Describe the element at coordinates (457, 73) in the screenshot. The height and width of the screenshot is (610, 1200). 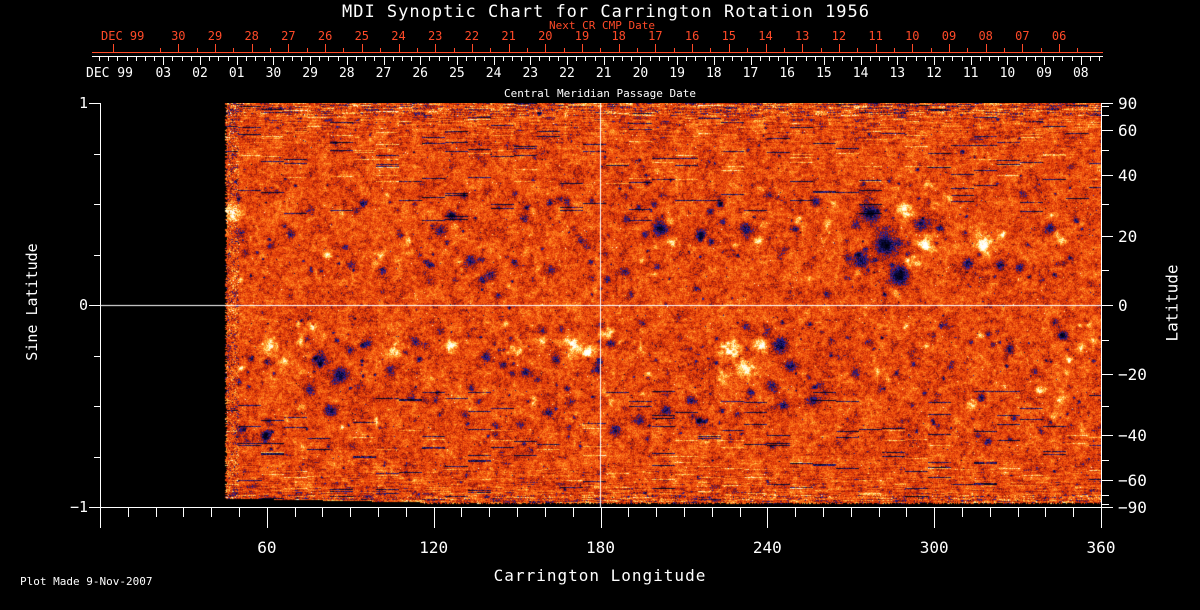
I see `cmp-tick-label: 25` at that location.